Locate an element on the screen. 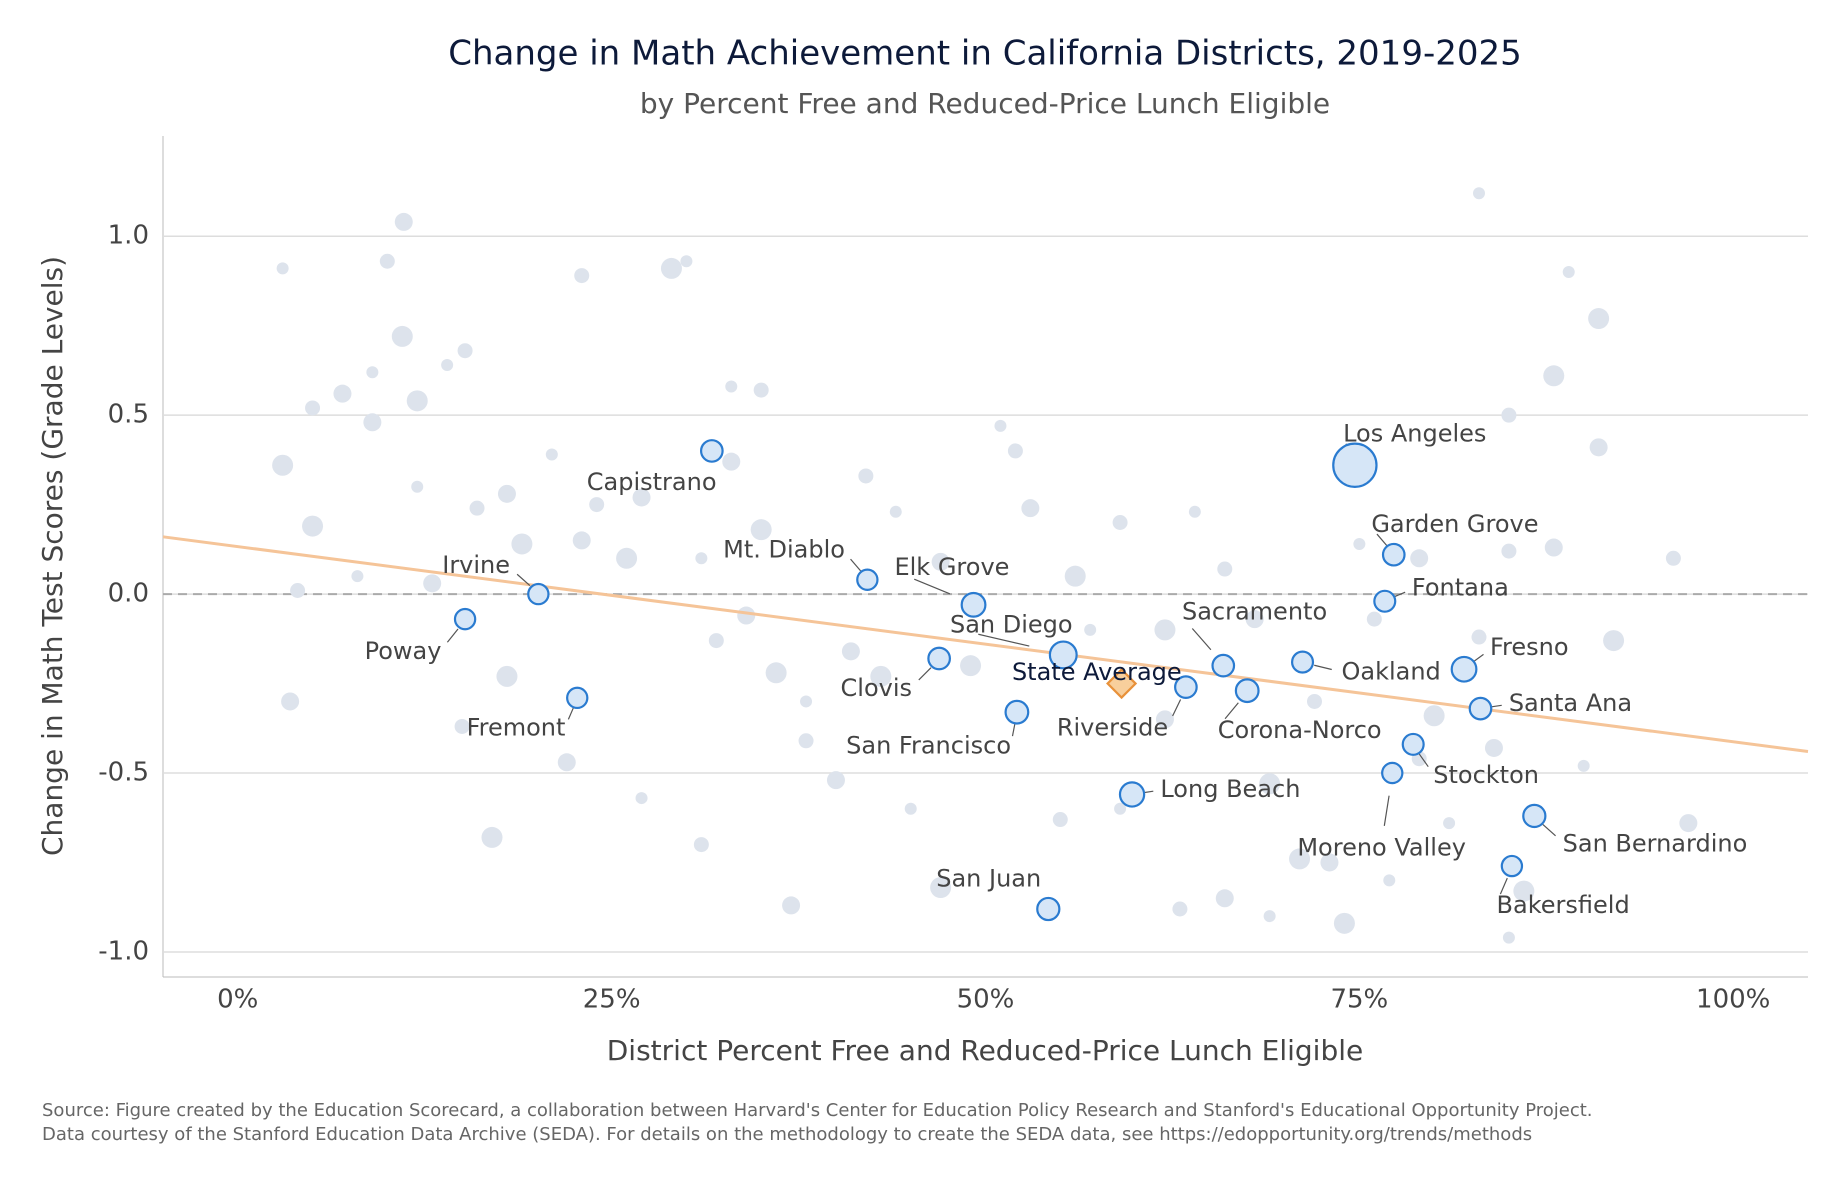 The height and width of the screenshot is (1182, 1841). district-label: Long Beach is located at coordinates (1230, 789).